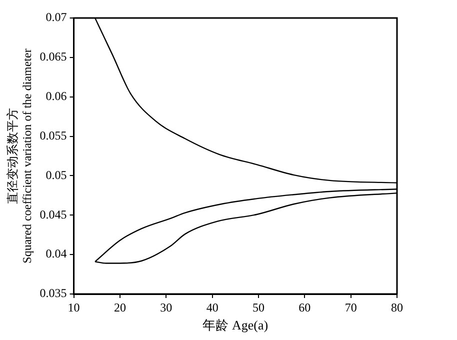 The image size is (457, 340). I want to click on x-axis-title: 年龄 Age(a), so click(235, 325).